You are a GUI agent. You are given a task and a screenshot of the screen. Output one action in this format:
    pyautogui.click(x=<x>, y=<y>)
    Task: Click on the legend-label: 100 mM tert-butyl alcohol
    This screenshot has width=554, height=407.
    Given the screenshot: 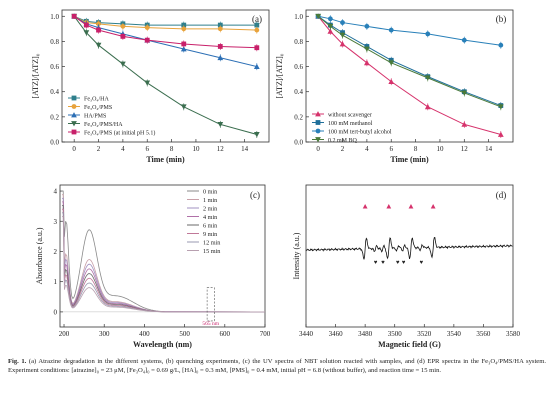 What is the action you would take?
    pyautogui.click(x=360, y=132)
    